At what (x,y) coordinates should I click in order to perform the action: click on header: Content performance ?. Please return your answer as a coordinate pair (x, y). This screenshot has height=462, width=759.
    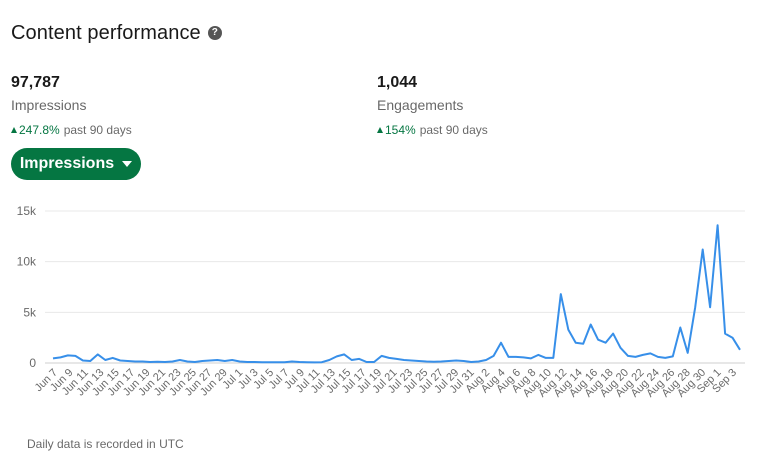
    Looking at the image, I should click on (116, 33).